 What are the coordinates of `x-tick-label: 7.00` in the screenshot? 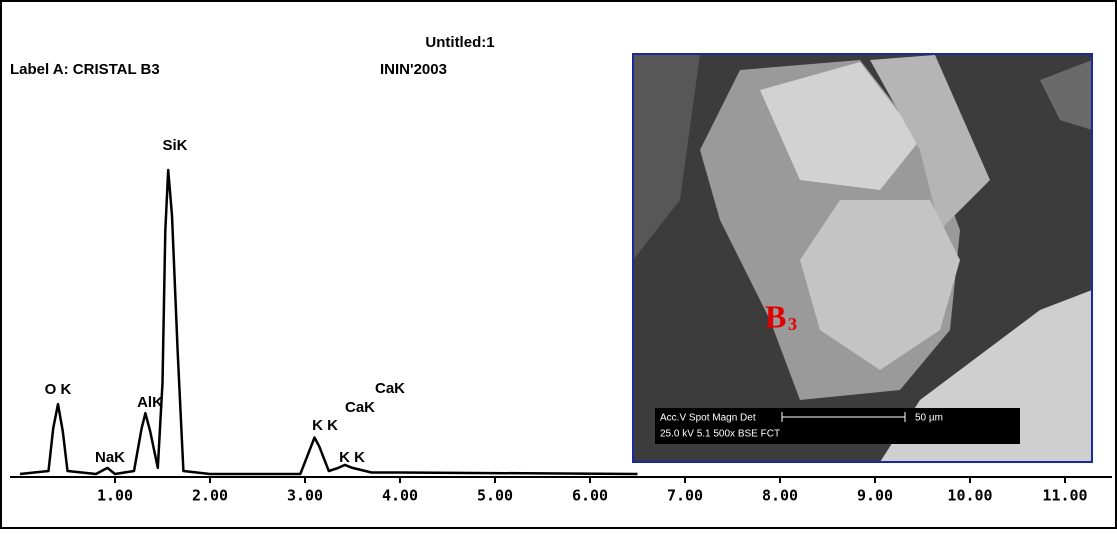 It's located at (685, 496).